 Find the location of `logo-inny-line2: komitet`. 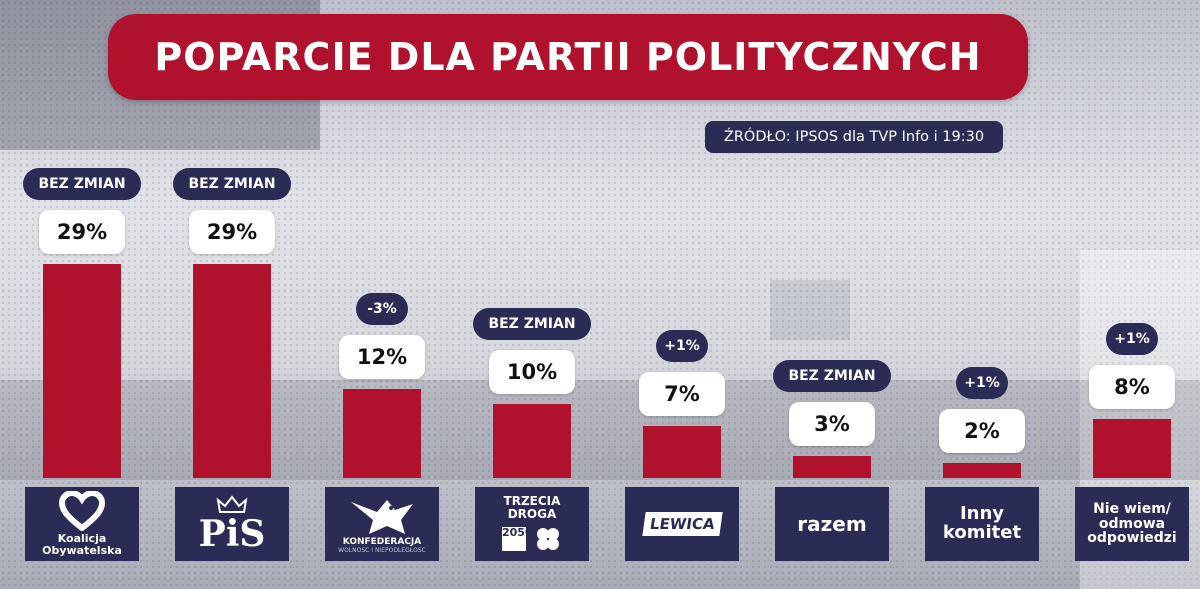

logo-inny-line2: komitet is located at coordinates (982, 532).